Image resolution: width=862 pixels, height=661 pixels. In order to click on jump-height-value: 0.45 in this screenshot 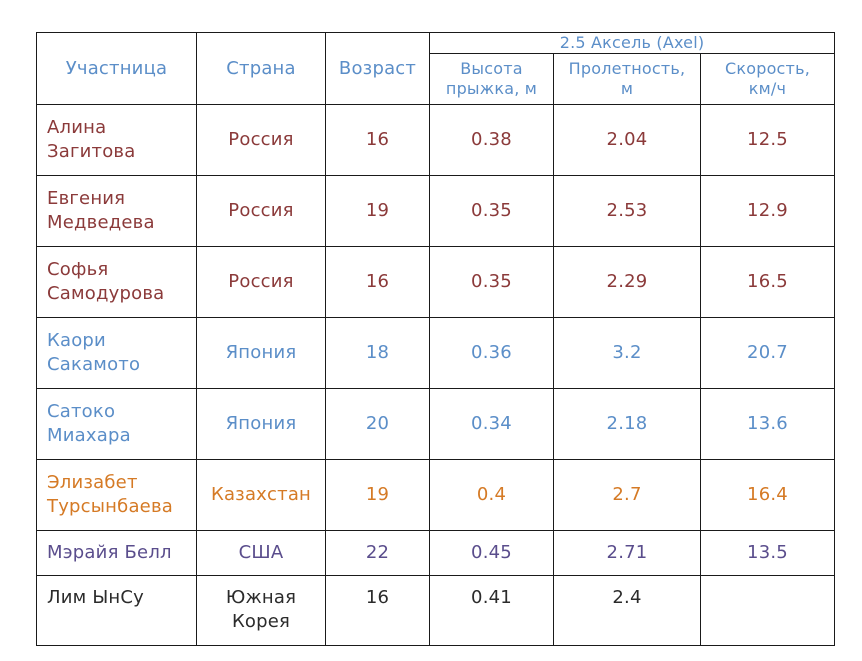, I will do `click(491, 553)`.